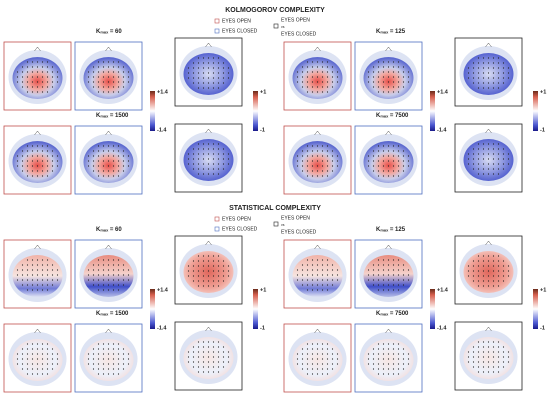 This screenshot has height=396, width=550. Describe the element at coordinates (432, 111) in the screenshot. I see `colorbar` at that location.